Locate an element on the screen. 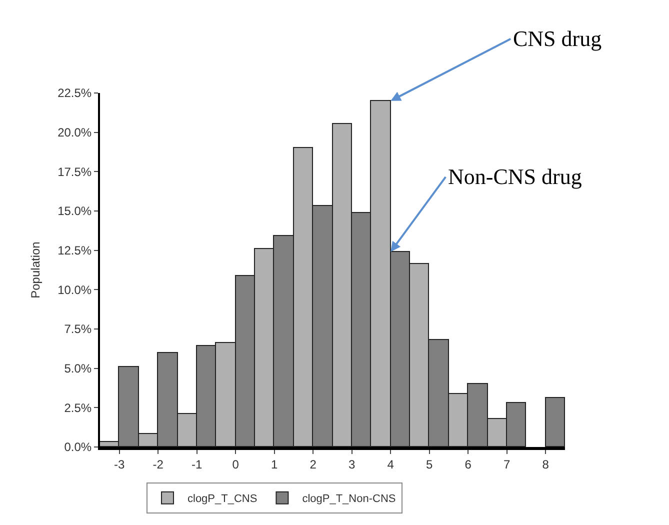  x-tick-label: 5 is located at coordinates (430, 464).